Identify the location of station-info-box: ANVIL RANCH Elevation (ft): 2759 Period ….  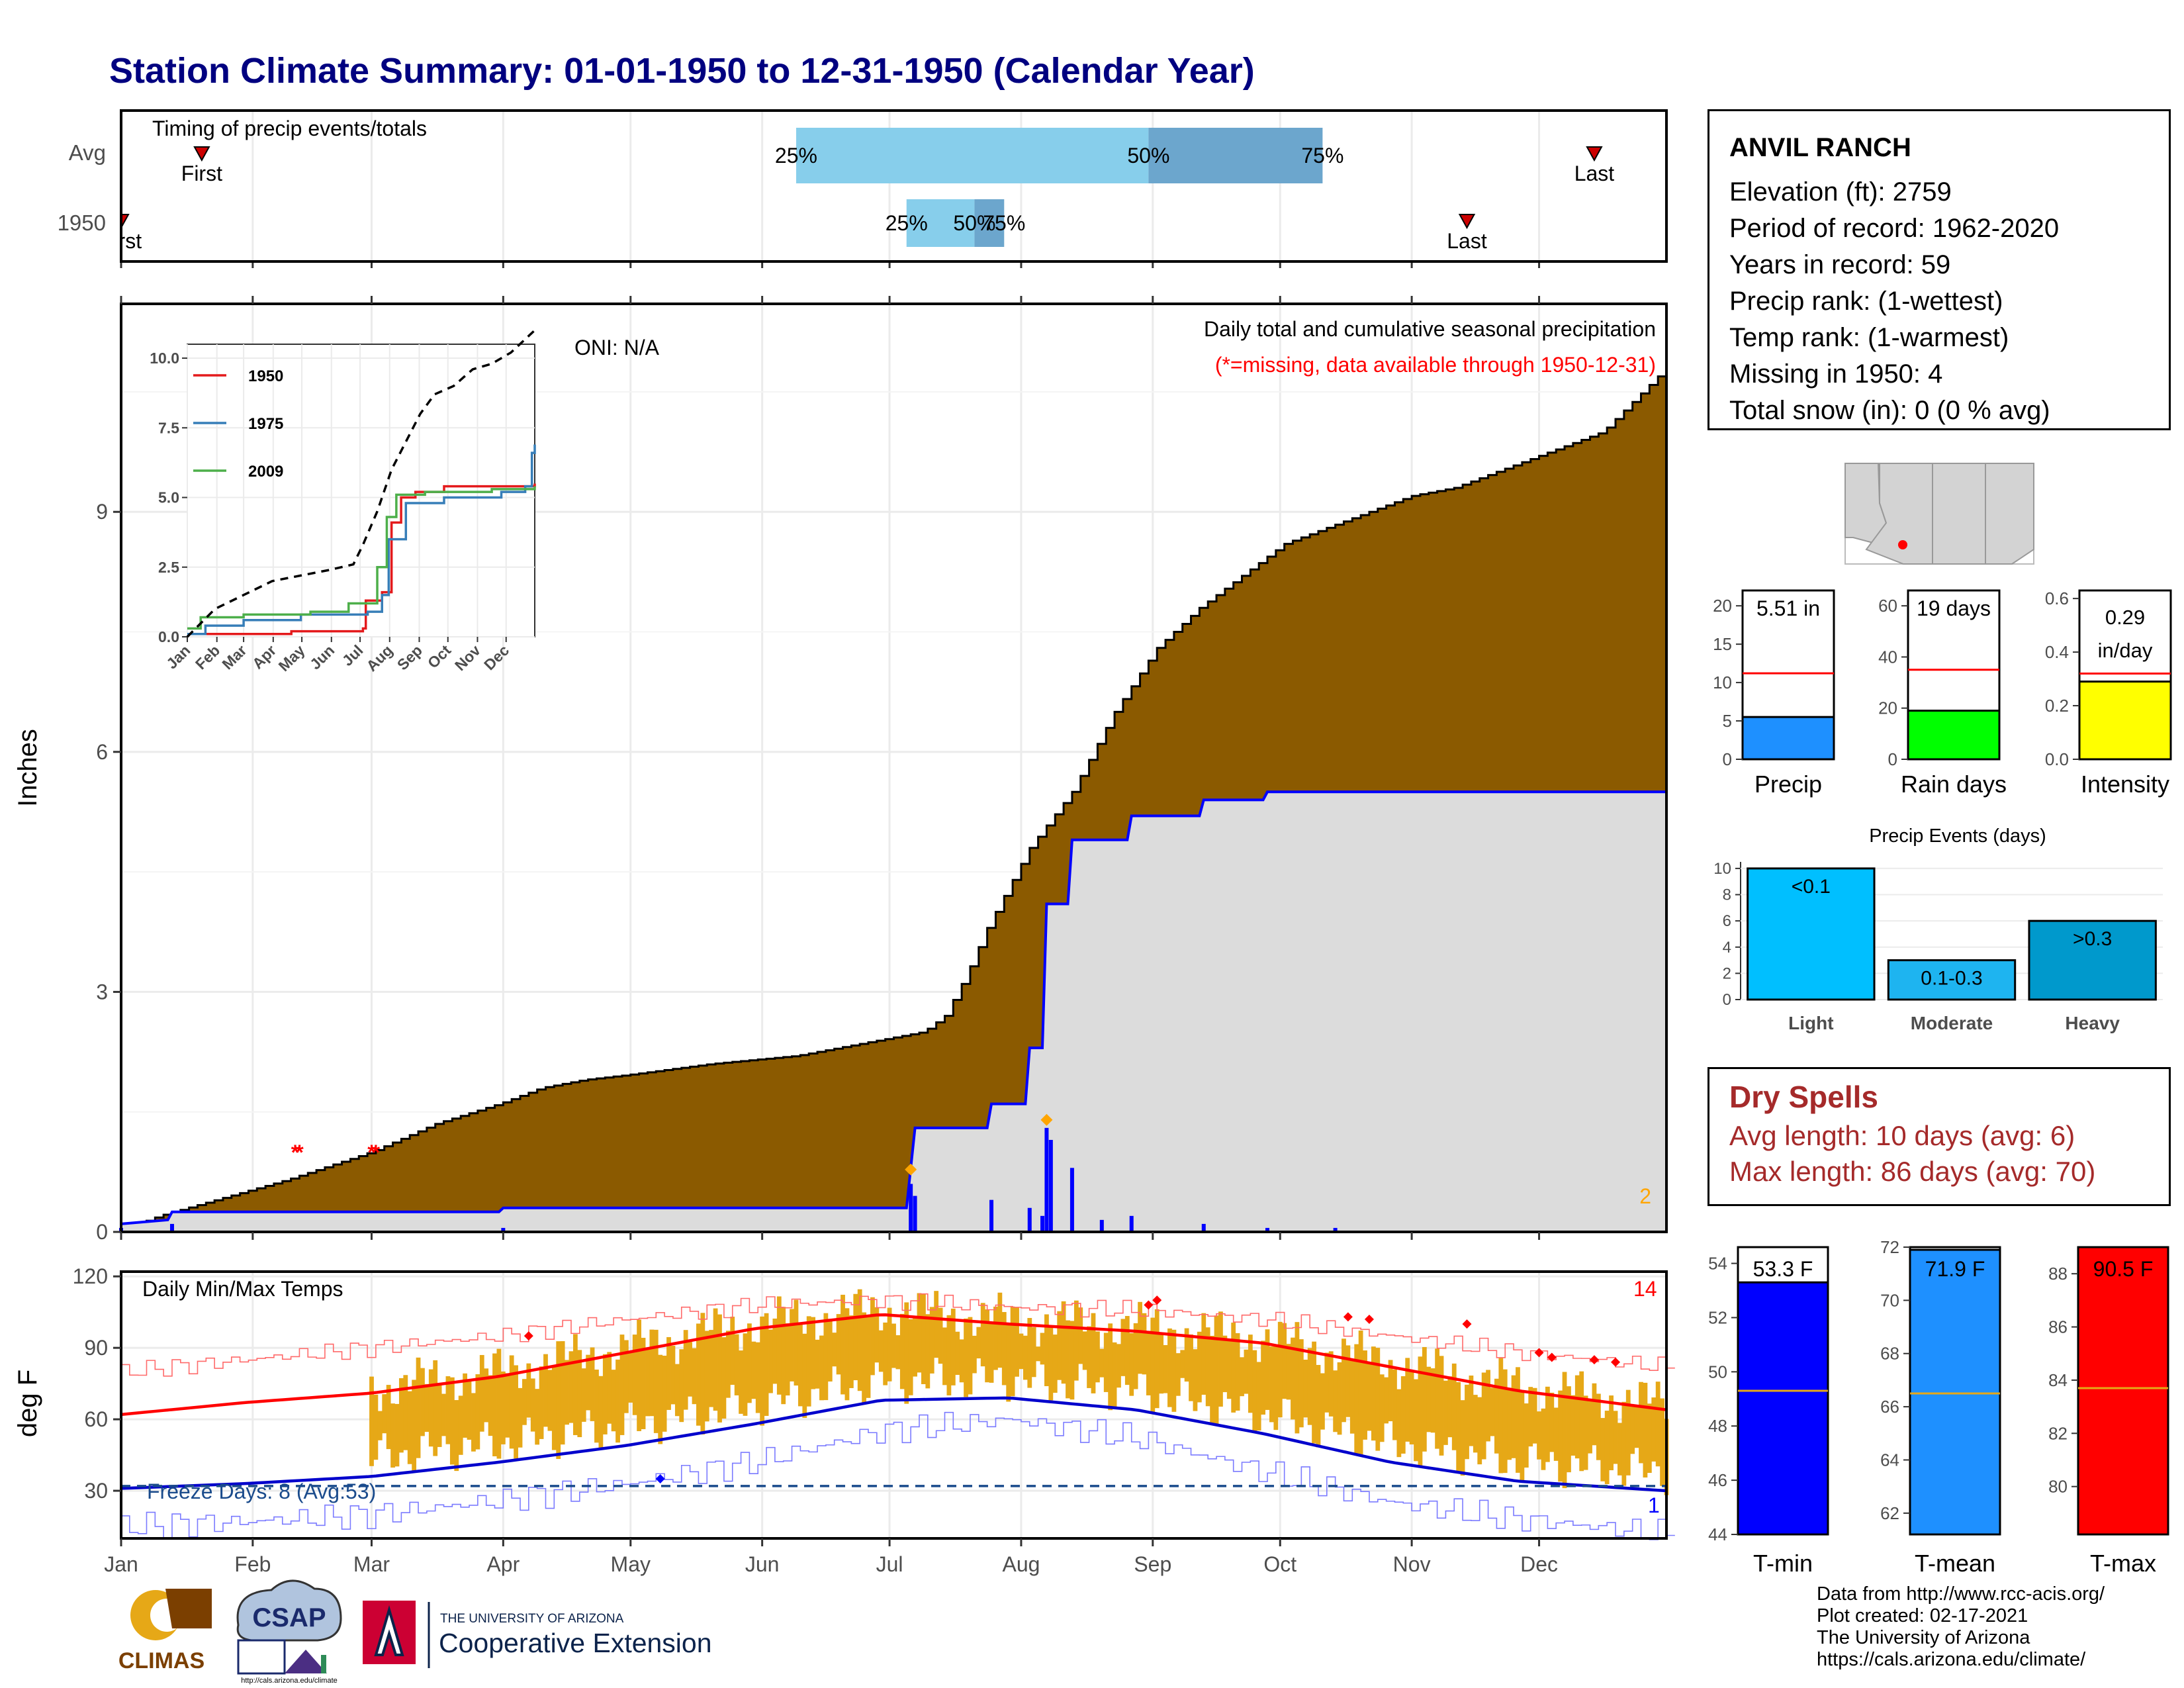
(1939, 269).